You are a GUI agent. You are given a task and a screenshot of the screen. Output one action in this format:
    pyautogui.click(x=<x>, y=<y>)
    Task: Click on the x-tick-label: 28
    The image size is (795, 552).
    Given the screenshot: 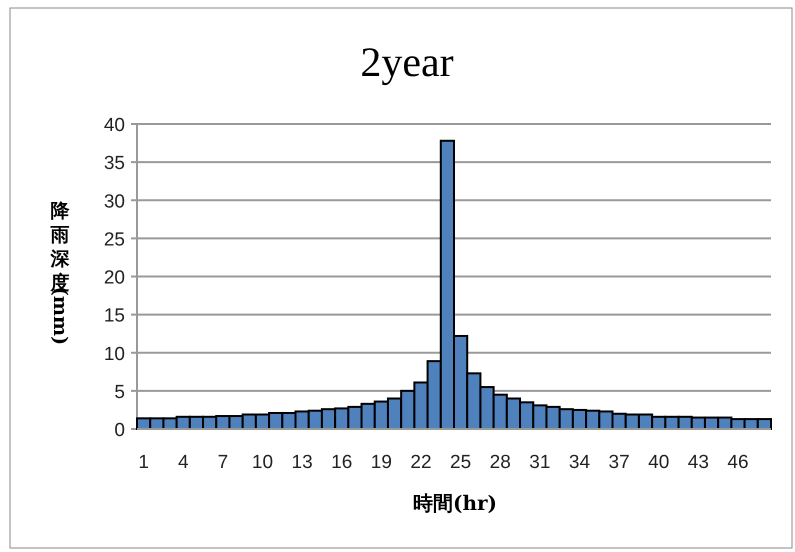 What is the action you would take?
    pyautogui.click(x=500, y=462)
    